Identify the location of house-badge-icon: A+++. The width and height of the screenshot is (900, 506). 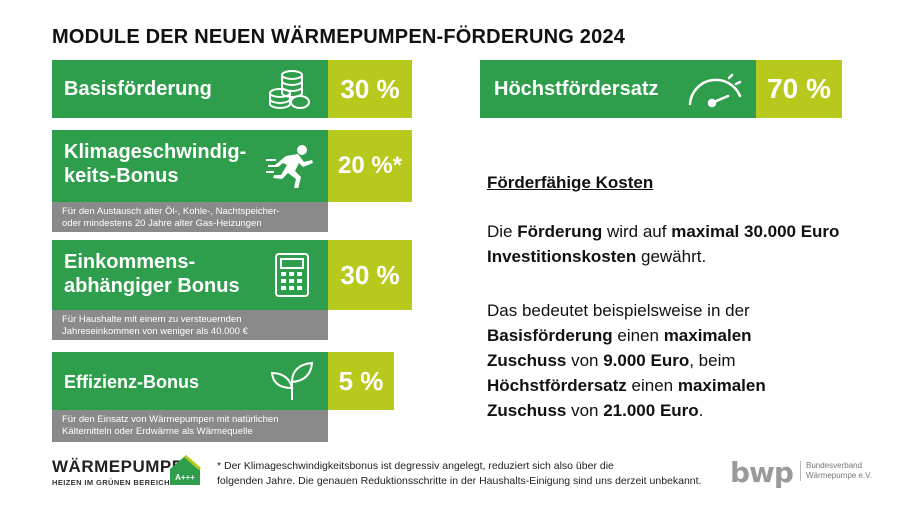
(185, 469).